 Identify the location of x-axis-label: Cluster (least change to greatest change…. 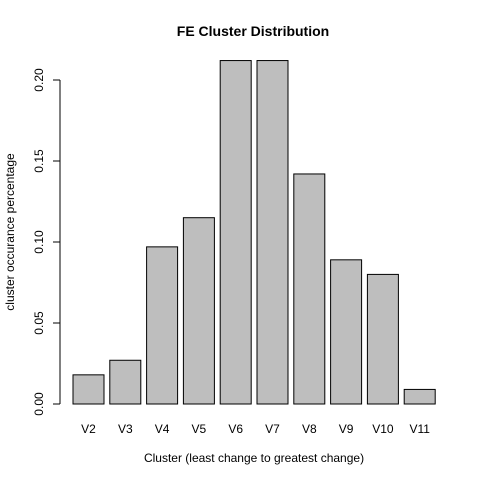
(254, 458).